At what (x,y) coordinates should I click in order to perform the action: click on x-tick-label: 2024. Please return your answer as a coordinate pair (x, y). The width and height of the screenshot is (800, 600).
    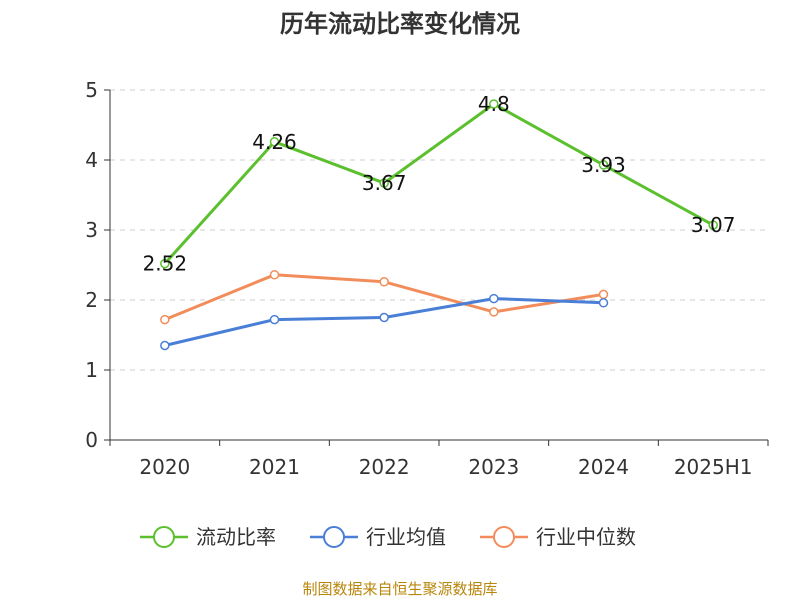
    Looking at the image, I should click on (603, 467).